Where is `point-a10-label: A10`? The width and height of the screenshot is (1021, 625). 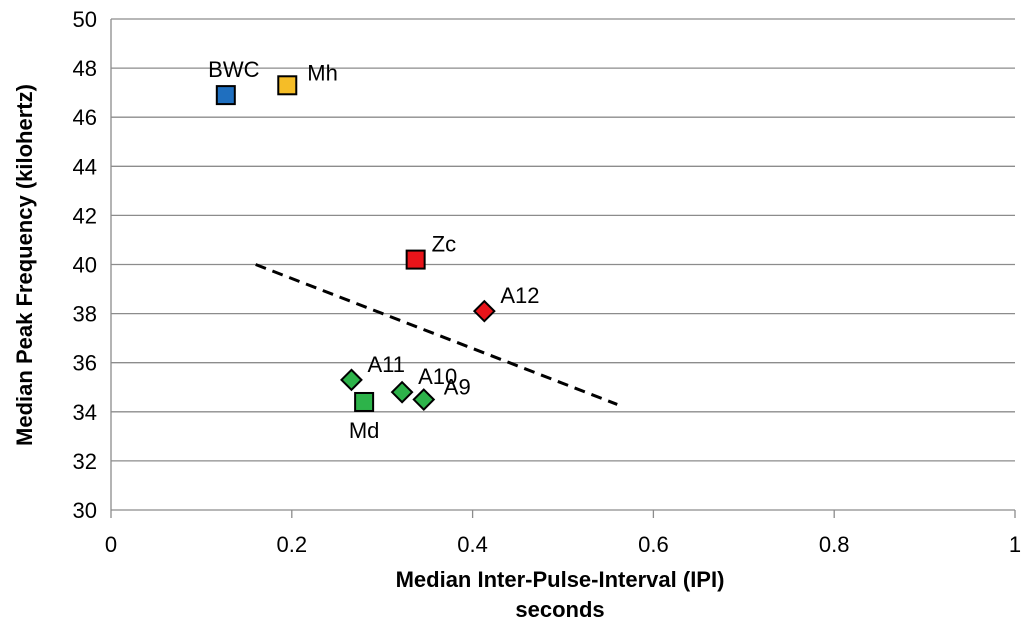 point-a10-label: A10 is located at coordinates (437, 376).